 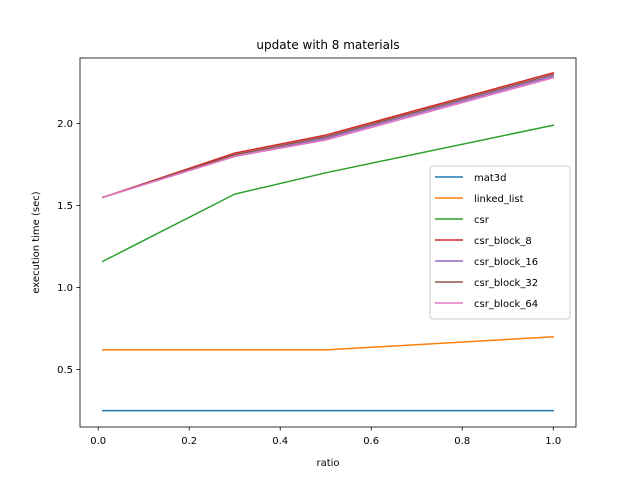 I want to click on legend-item-csr-block-32: csr_block_32, so click(x=486, y=283).